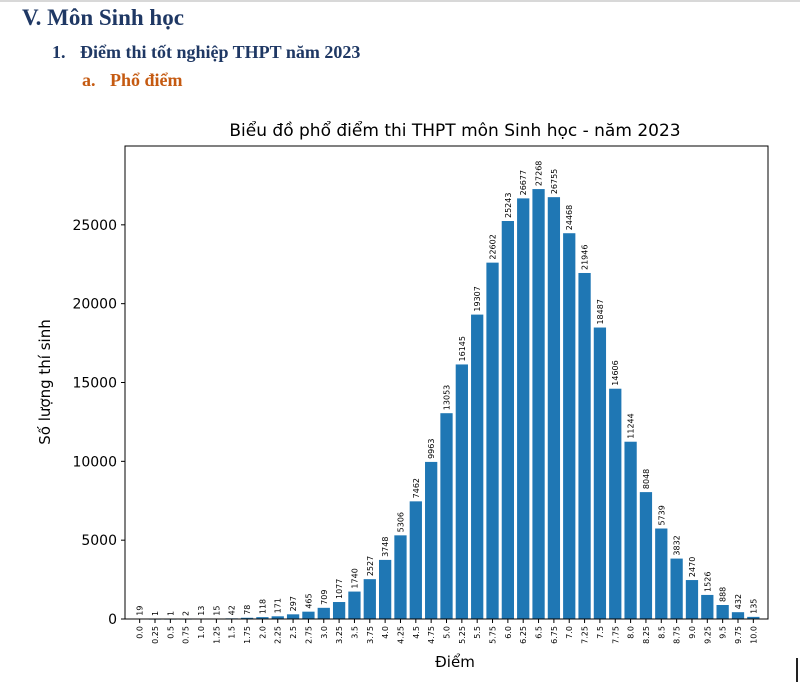  Describe the element at coordinates (738, 635) in the screenshot. I see `x-tick-label: 9.75` at that location.